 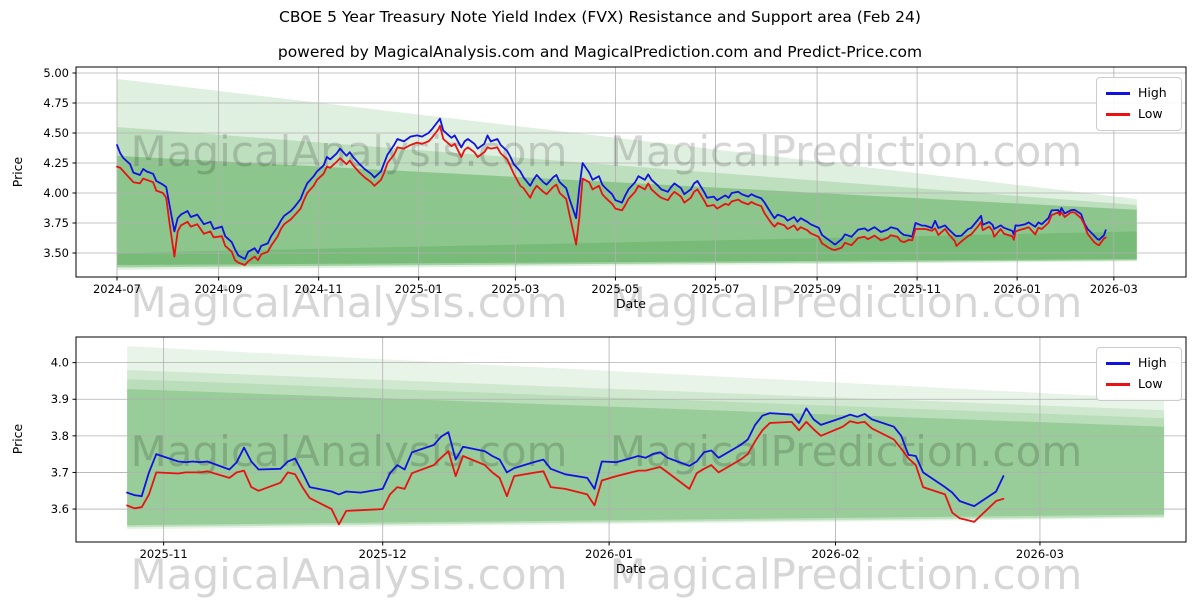 I want to click on recent-detail-legend: High Low, so click(x=1139, y=374).